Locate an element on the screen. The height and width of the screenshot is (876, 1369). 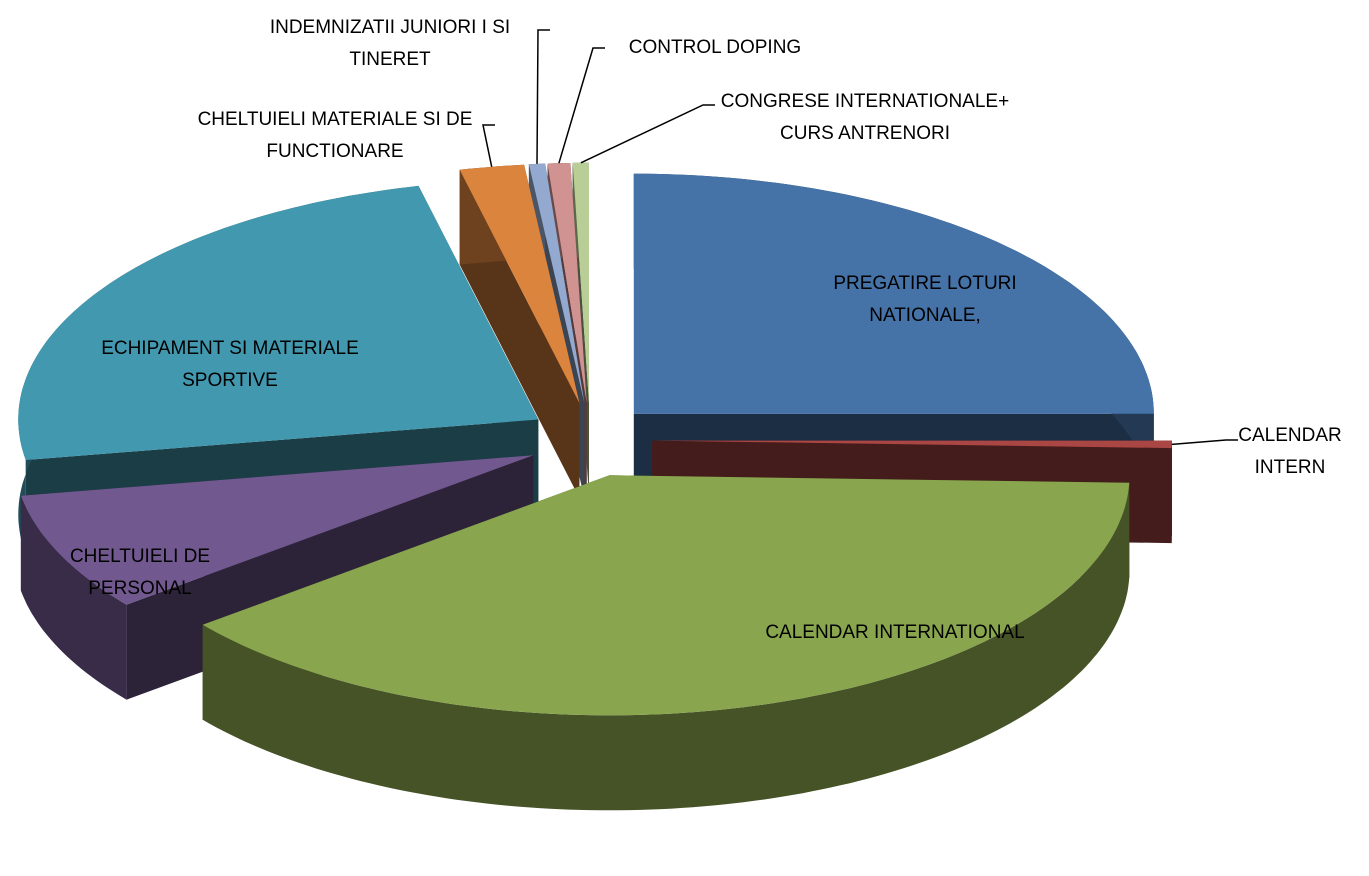
slice-label: INDEMNIZATII JUNIORI I SI TINERET is located at coordinates (390, 43).